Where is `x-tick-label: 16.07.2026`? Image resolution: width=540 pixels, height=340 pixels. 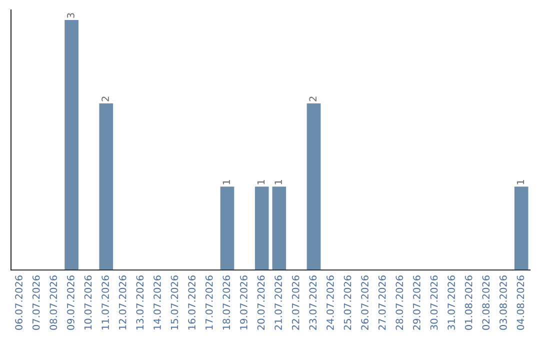
x-tick-label: 16.07.2026 is located at coordinates (192, 302).